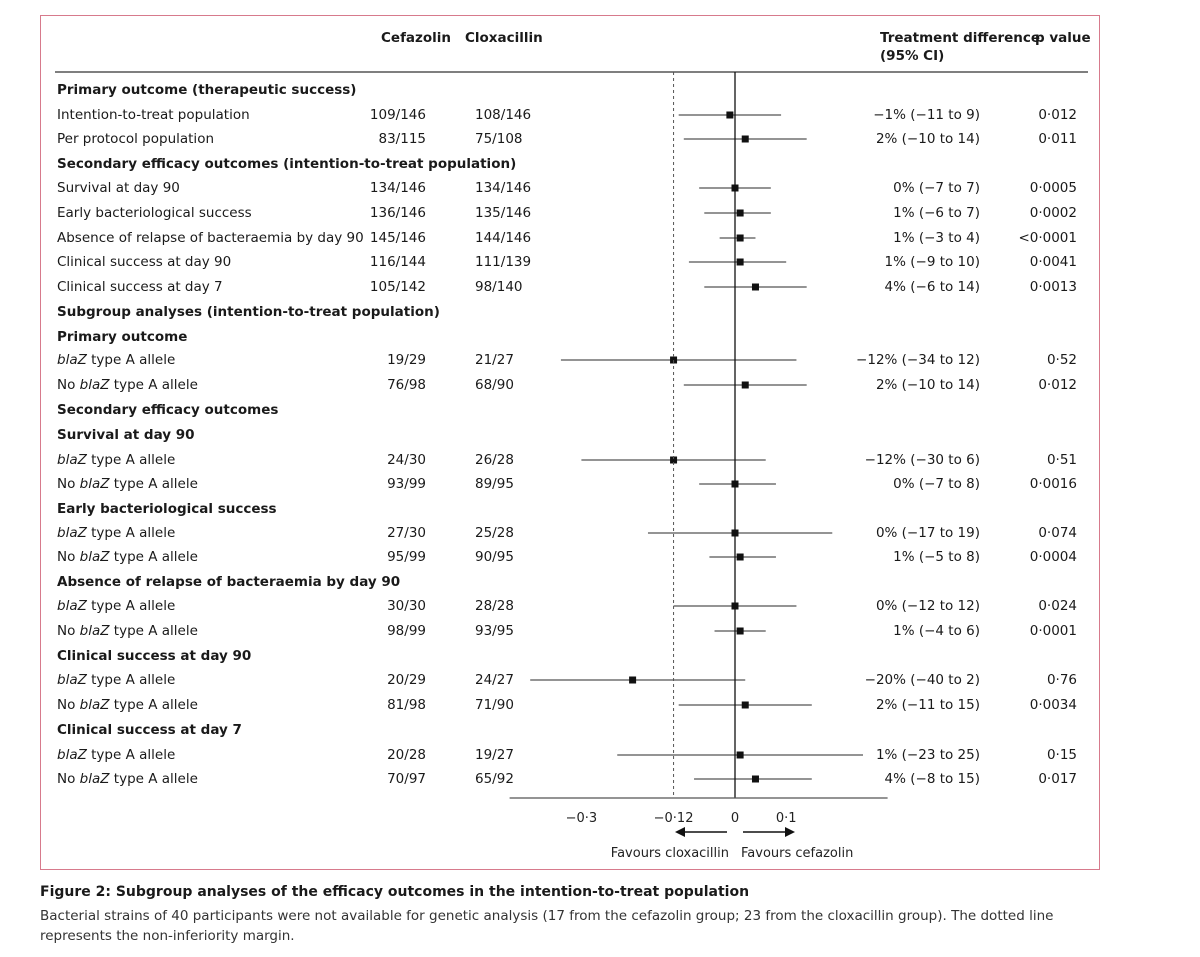 The width and height of the screenshot is (1200, 957). I want to click on cefazolin-value: 24/30, so click(406, 460).